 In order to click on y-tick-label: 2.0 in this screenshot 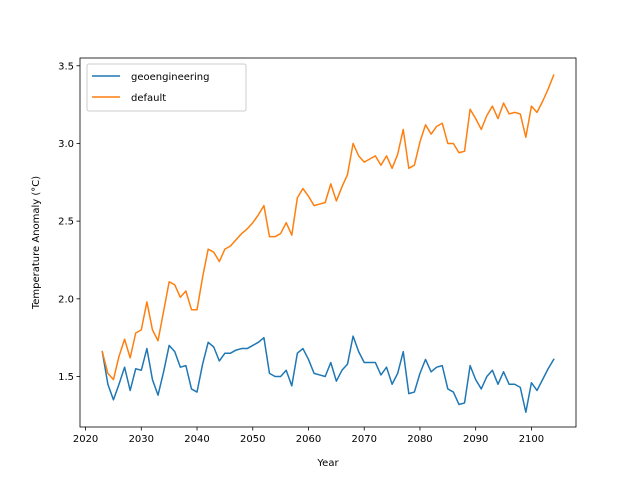, I will do `click(66, 299)`.